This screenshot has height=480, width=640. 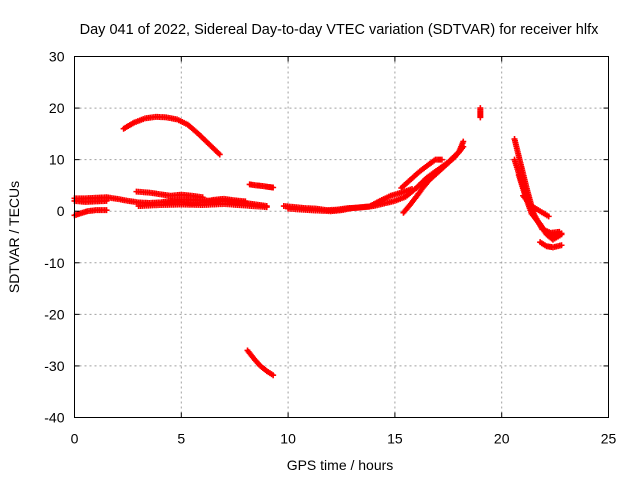 I want to click on y-tick-label: 0, so click(x=61, y=211).